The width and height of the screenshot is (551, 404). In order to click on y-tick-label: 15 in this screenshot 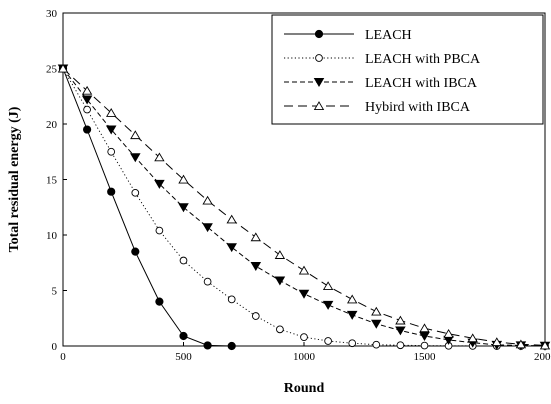, I will do `click(52, 181)`.